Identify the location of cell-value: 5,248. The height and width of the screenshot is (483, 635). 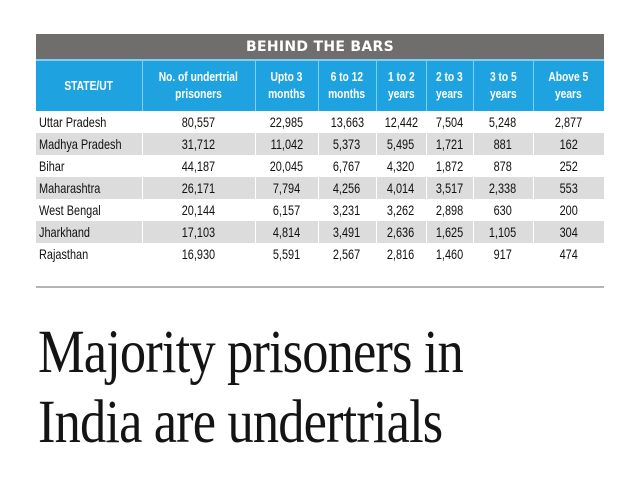
(503, 122).